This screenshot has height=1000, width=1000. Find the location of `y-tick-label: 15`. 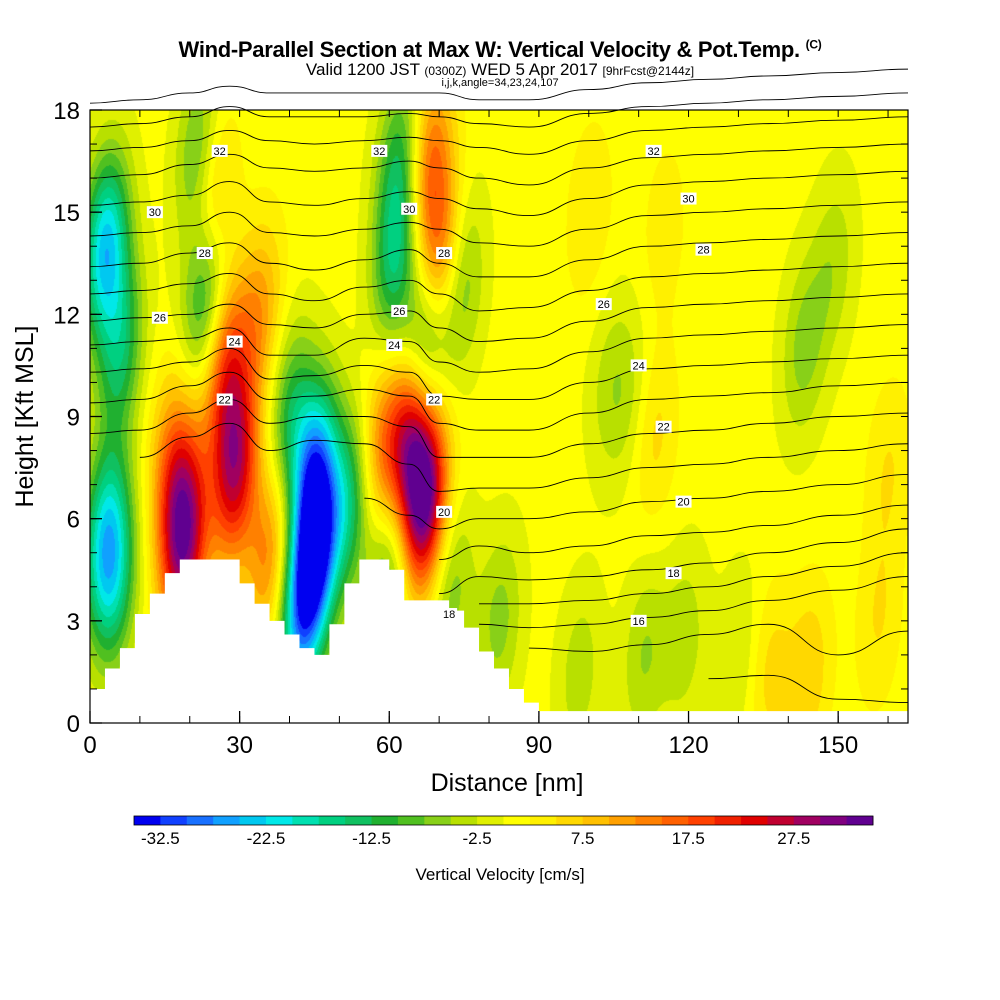

y-tick-label: 15 is located at coordinates (66, 213).